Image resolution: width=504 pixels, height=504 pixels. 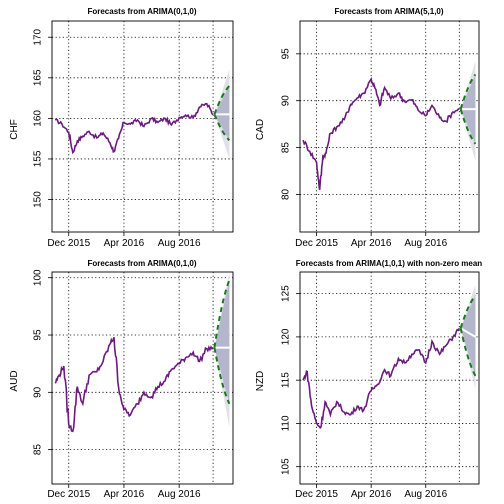 What do you see at coordinates (260, 381) in the screenshot?
I see `y-axis-label: NZD` at bounding box center [260, 381].